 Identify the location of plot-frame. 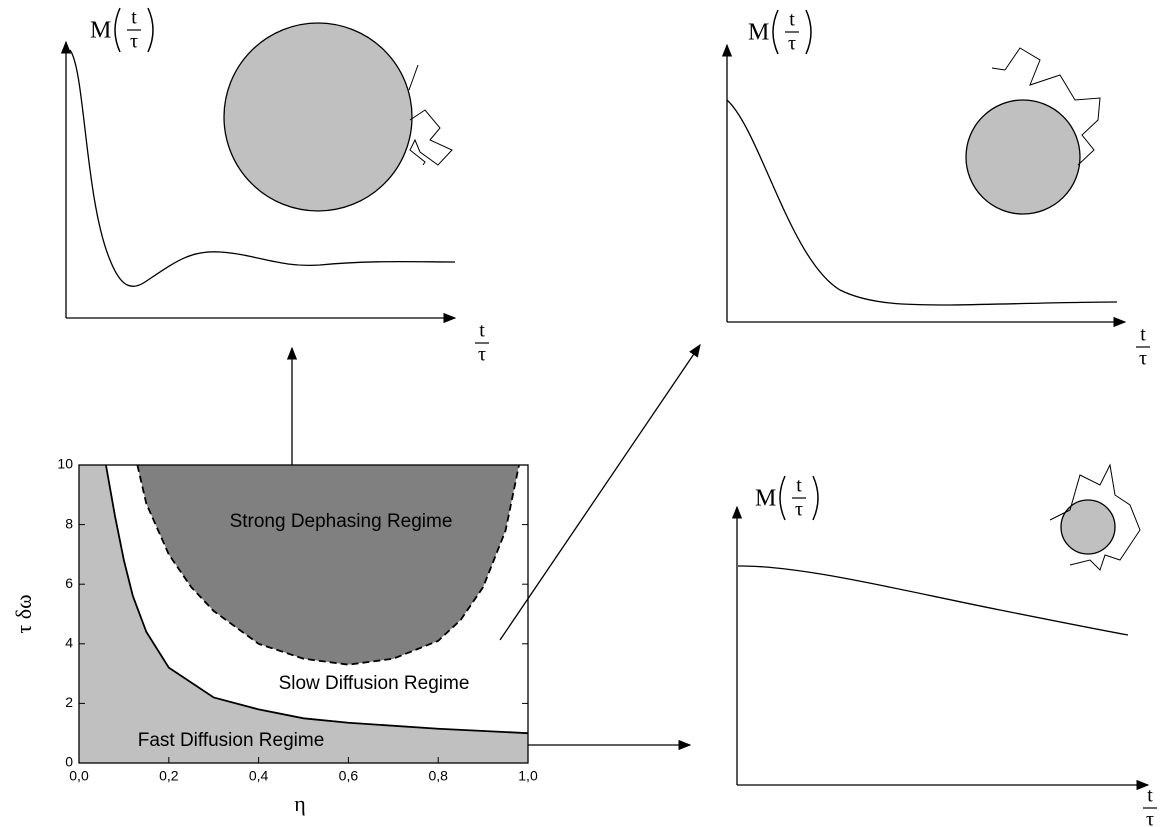
(303, 614).